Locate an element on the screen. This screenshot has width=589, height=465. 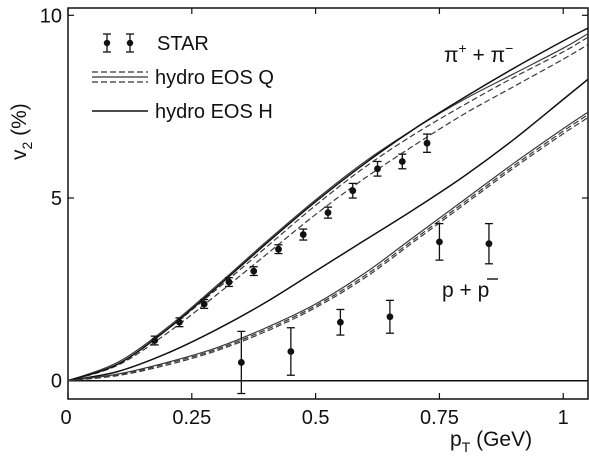
x-axis-label: pT (GeV) is located at coordinates (491, 441).